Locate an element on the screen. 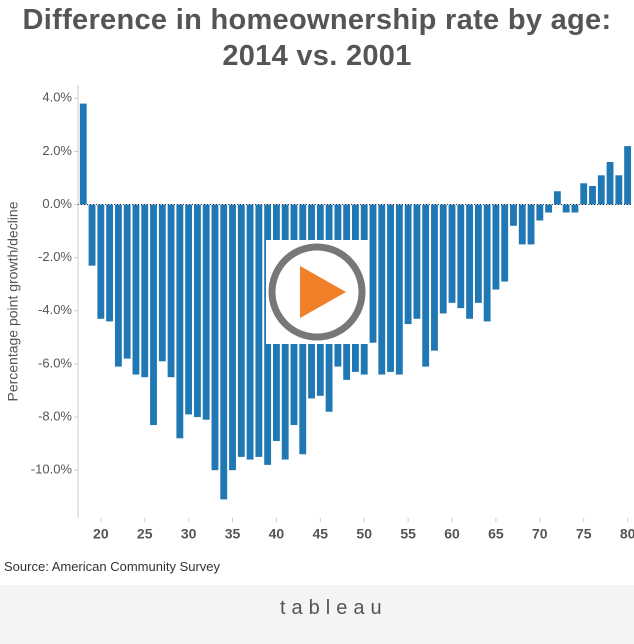 The image size is (634, 644). y-tick-label: -10.0% is located at coordinates (52, 469).